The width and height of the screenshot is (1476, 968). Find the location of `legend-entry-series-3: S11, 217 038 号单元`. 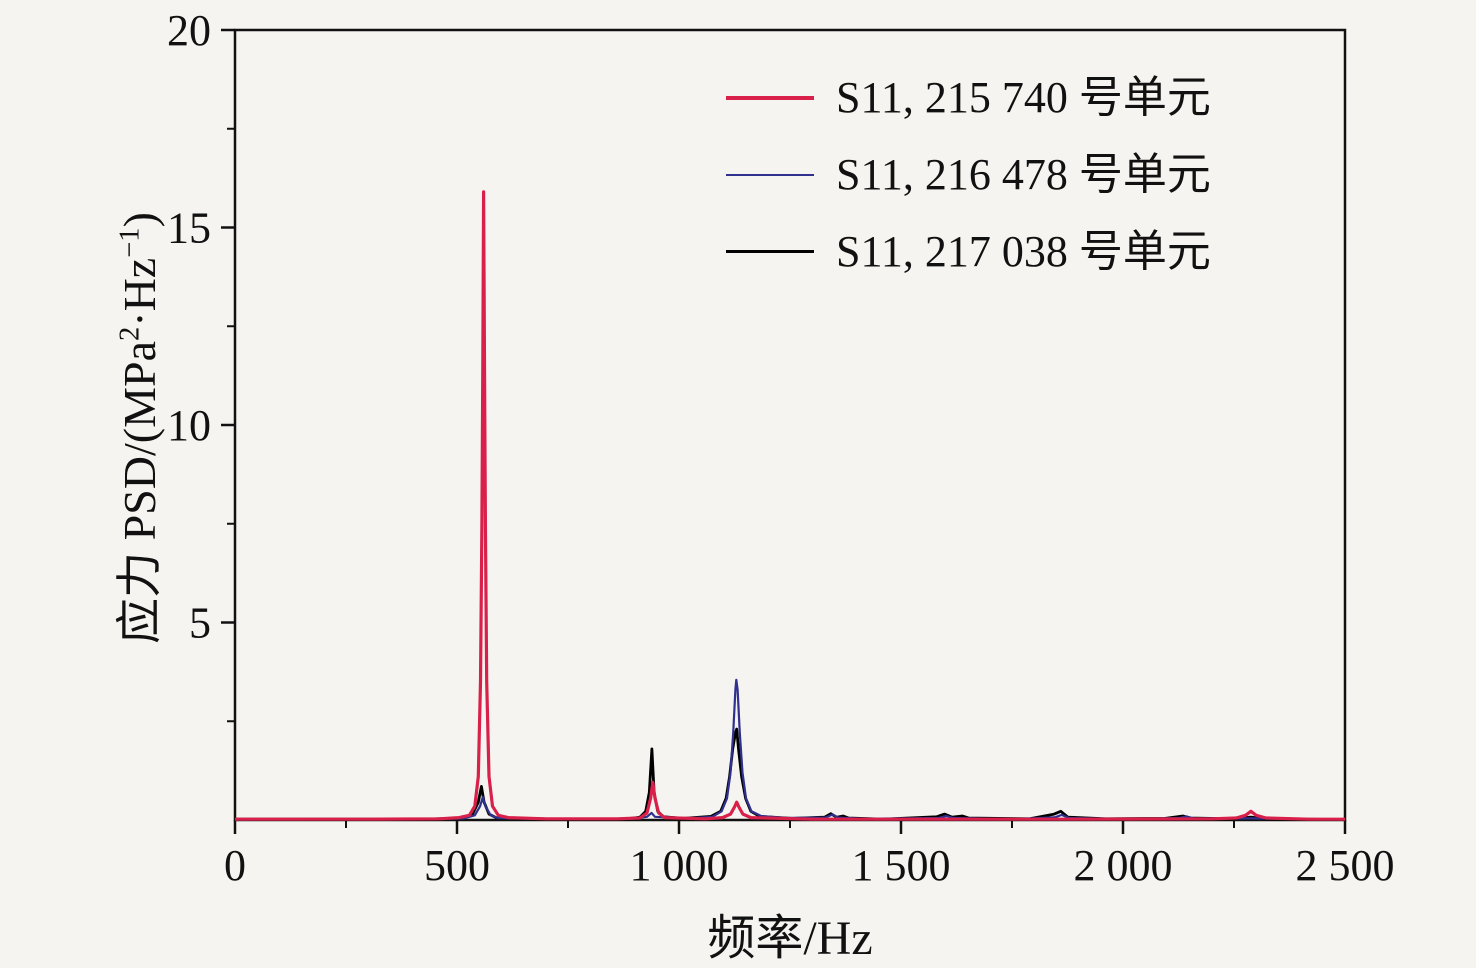

legend-entry-series-3: S11, 217 038 号单元 is located at coordinates (968, 252).